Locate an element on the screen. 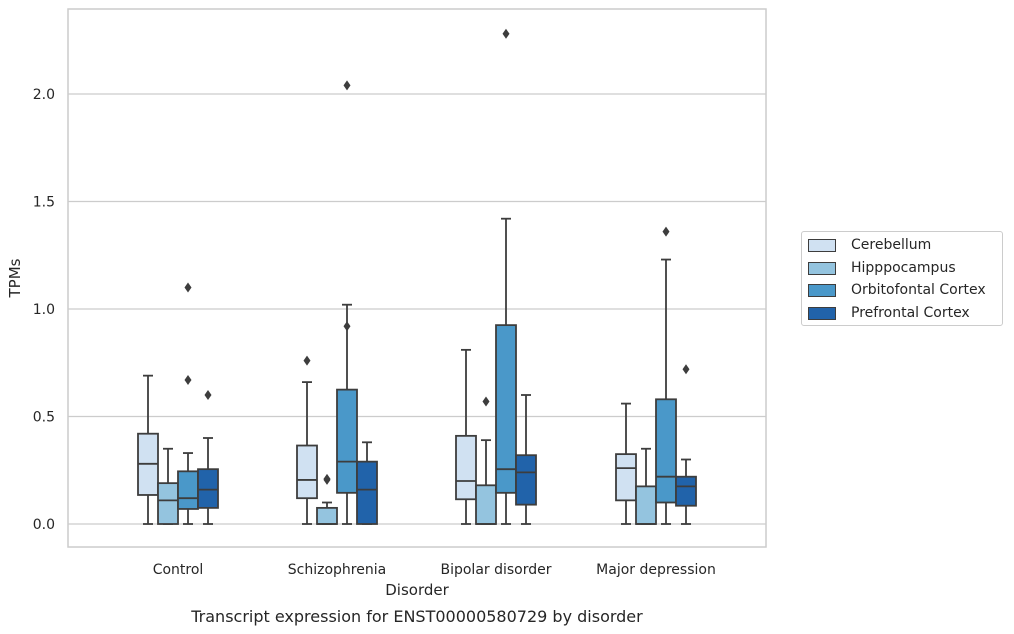 The image size is (1014, 634). legend-swatch-prefrontal-cortex is located at coordinates (822, 313).